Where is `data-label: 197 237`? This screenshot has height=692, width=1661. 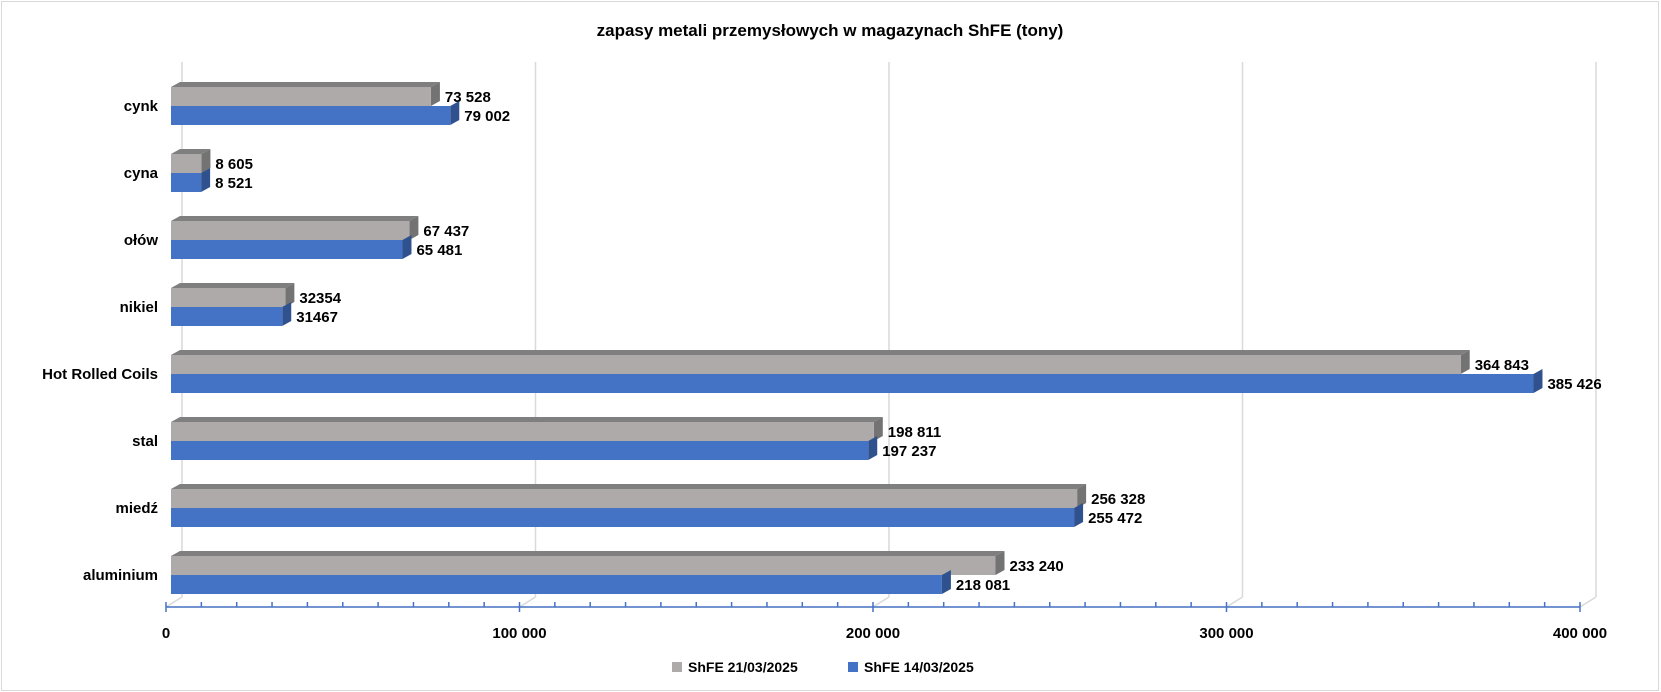
data-label: 197 237 is located at coordinates (909, 451).